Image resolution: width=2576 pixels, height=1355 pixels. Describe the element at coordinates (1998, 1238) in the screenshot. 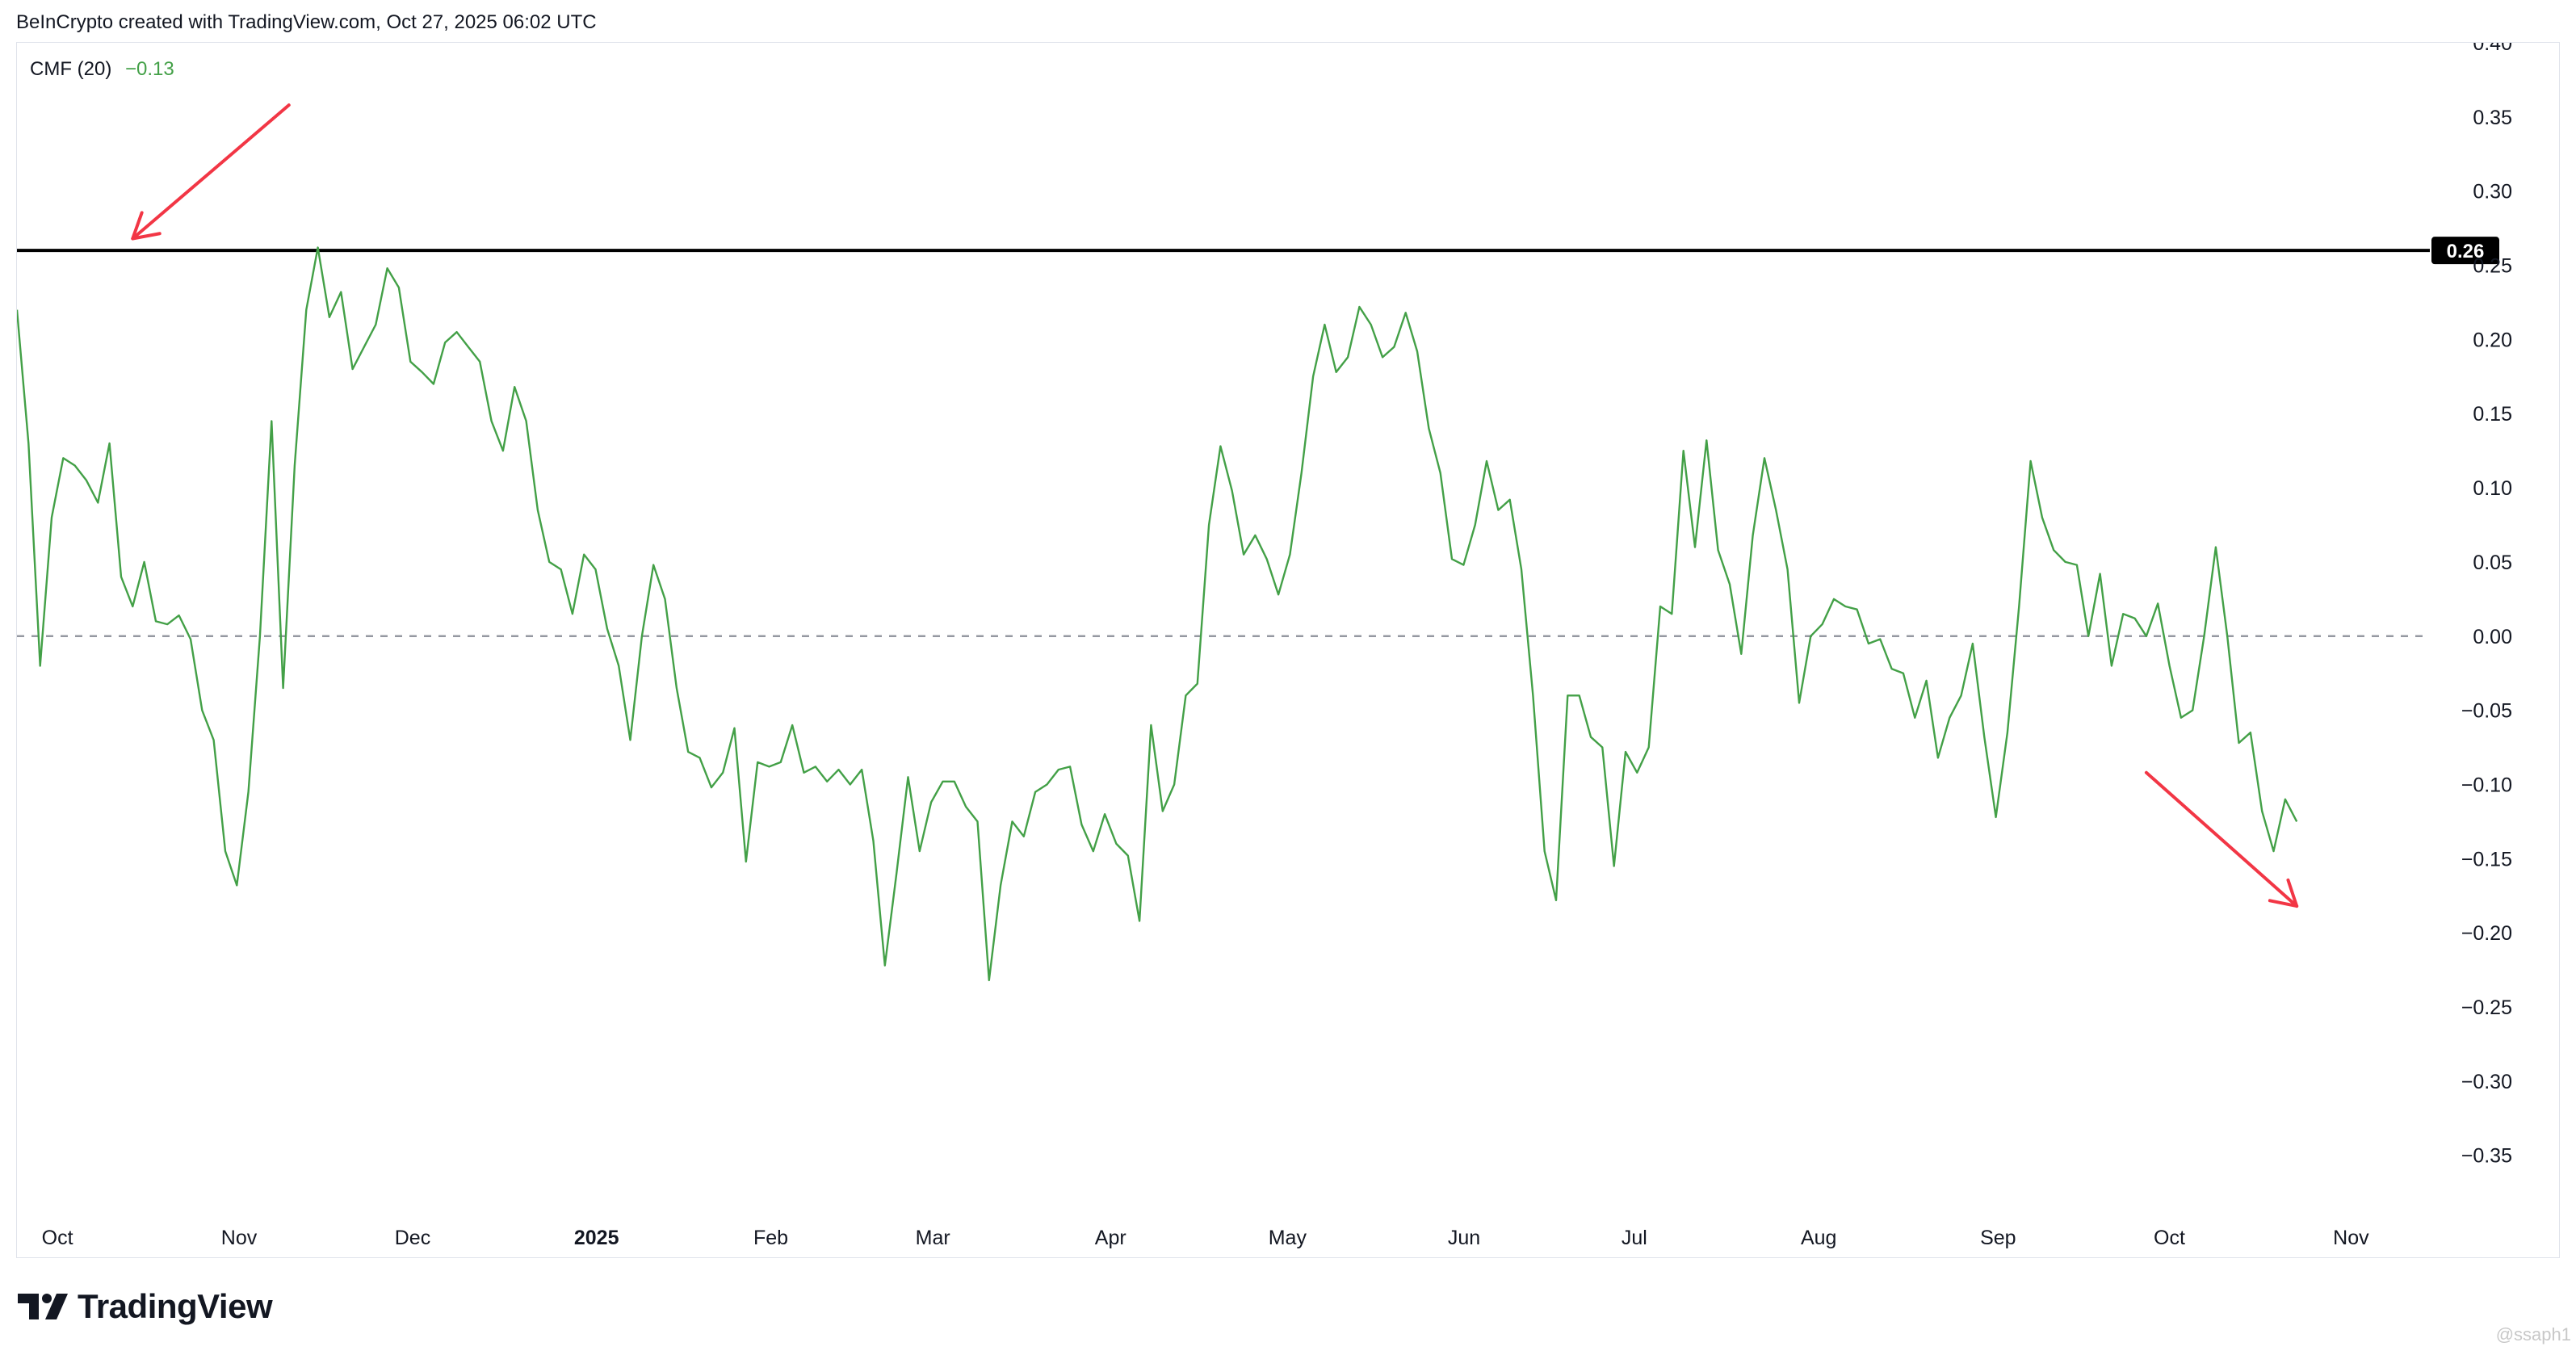

I see `x-axis-tick-label: Sep` at that location.